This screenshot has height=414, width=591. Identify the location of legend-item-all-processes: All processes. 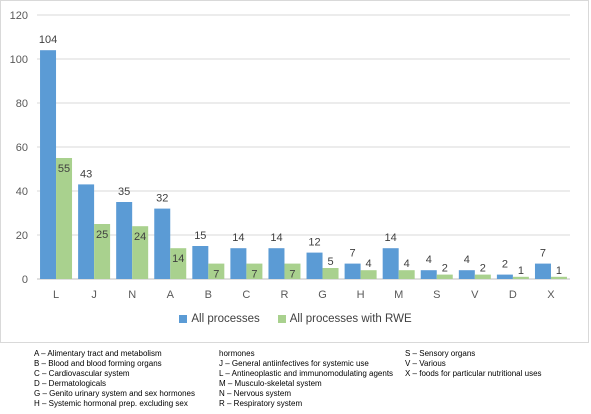
(219, 319).